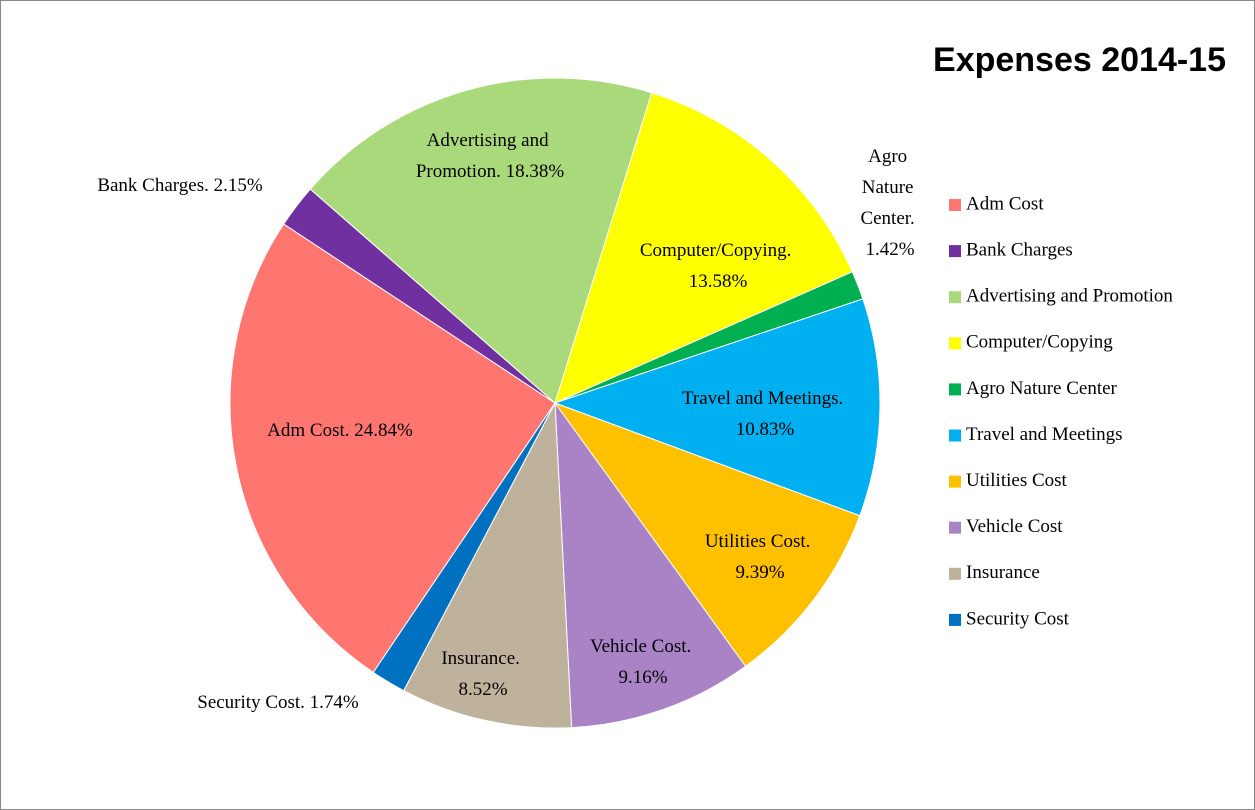 The image size is (1255, 810). Describe the element at coordinates (643, 662) in the screenshot. I see `data-label: Vehicle Cost. 9.16%` at that location.